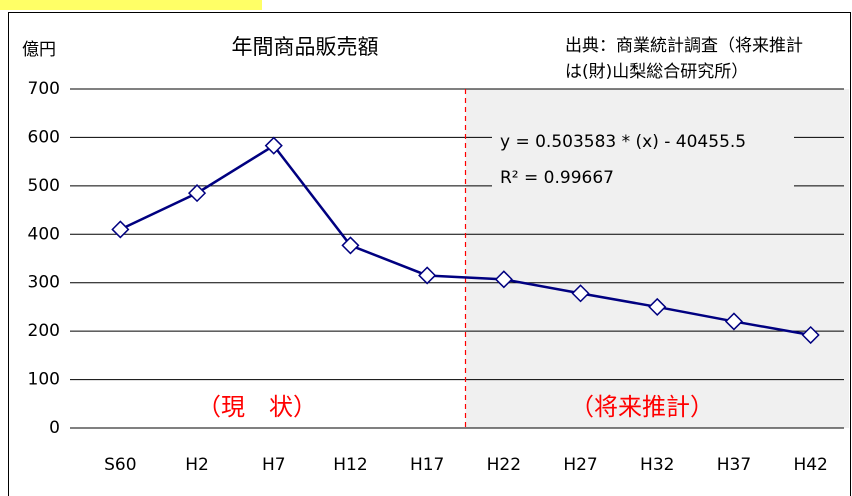 The width and height of the screenshot is (852, 496). What do you see at coordinates (44, 234) in the screenshot?
I see `y-tick-label: 400` at bounding box center [44, 234].